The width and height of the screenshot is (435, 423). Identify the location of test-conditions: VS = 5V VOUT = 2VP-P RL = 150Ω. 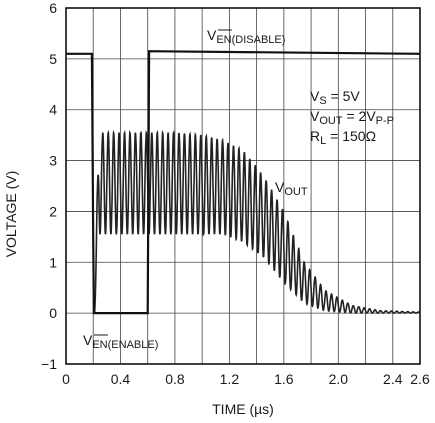
(352, 117).